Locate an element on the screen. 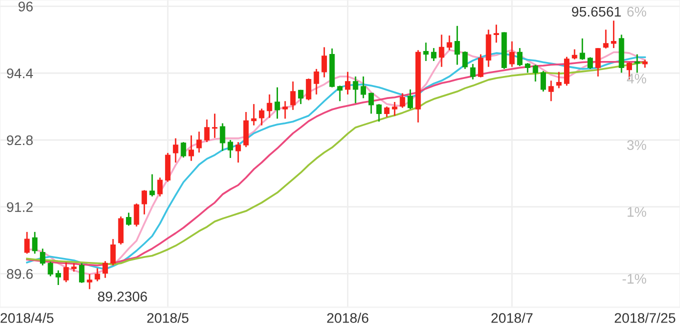 The image size is (680, 324). y-tick-label: 91.2 is located at coordinates (19, 207).